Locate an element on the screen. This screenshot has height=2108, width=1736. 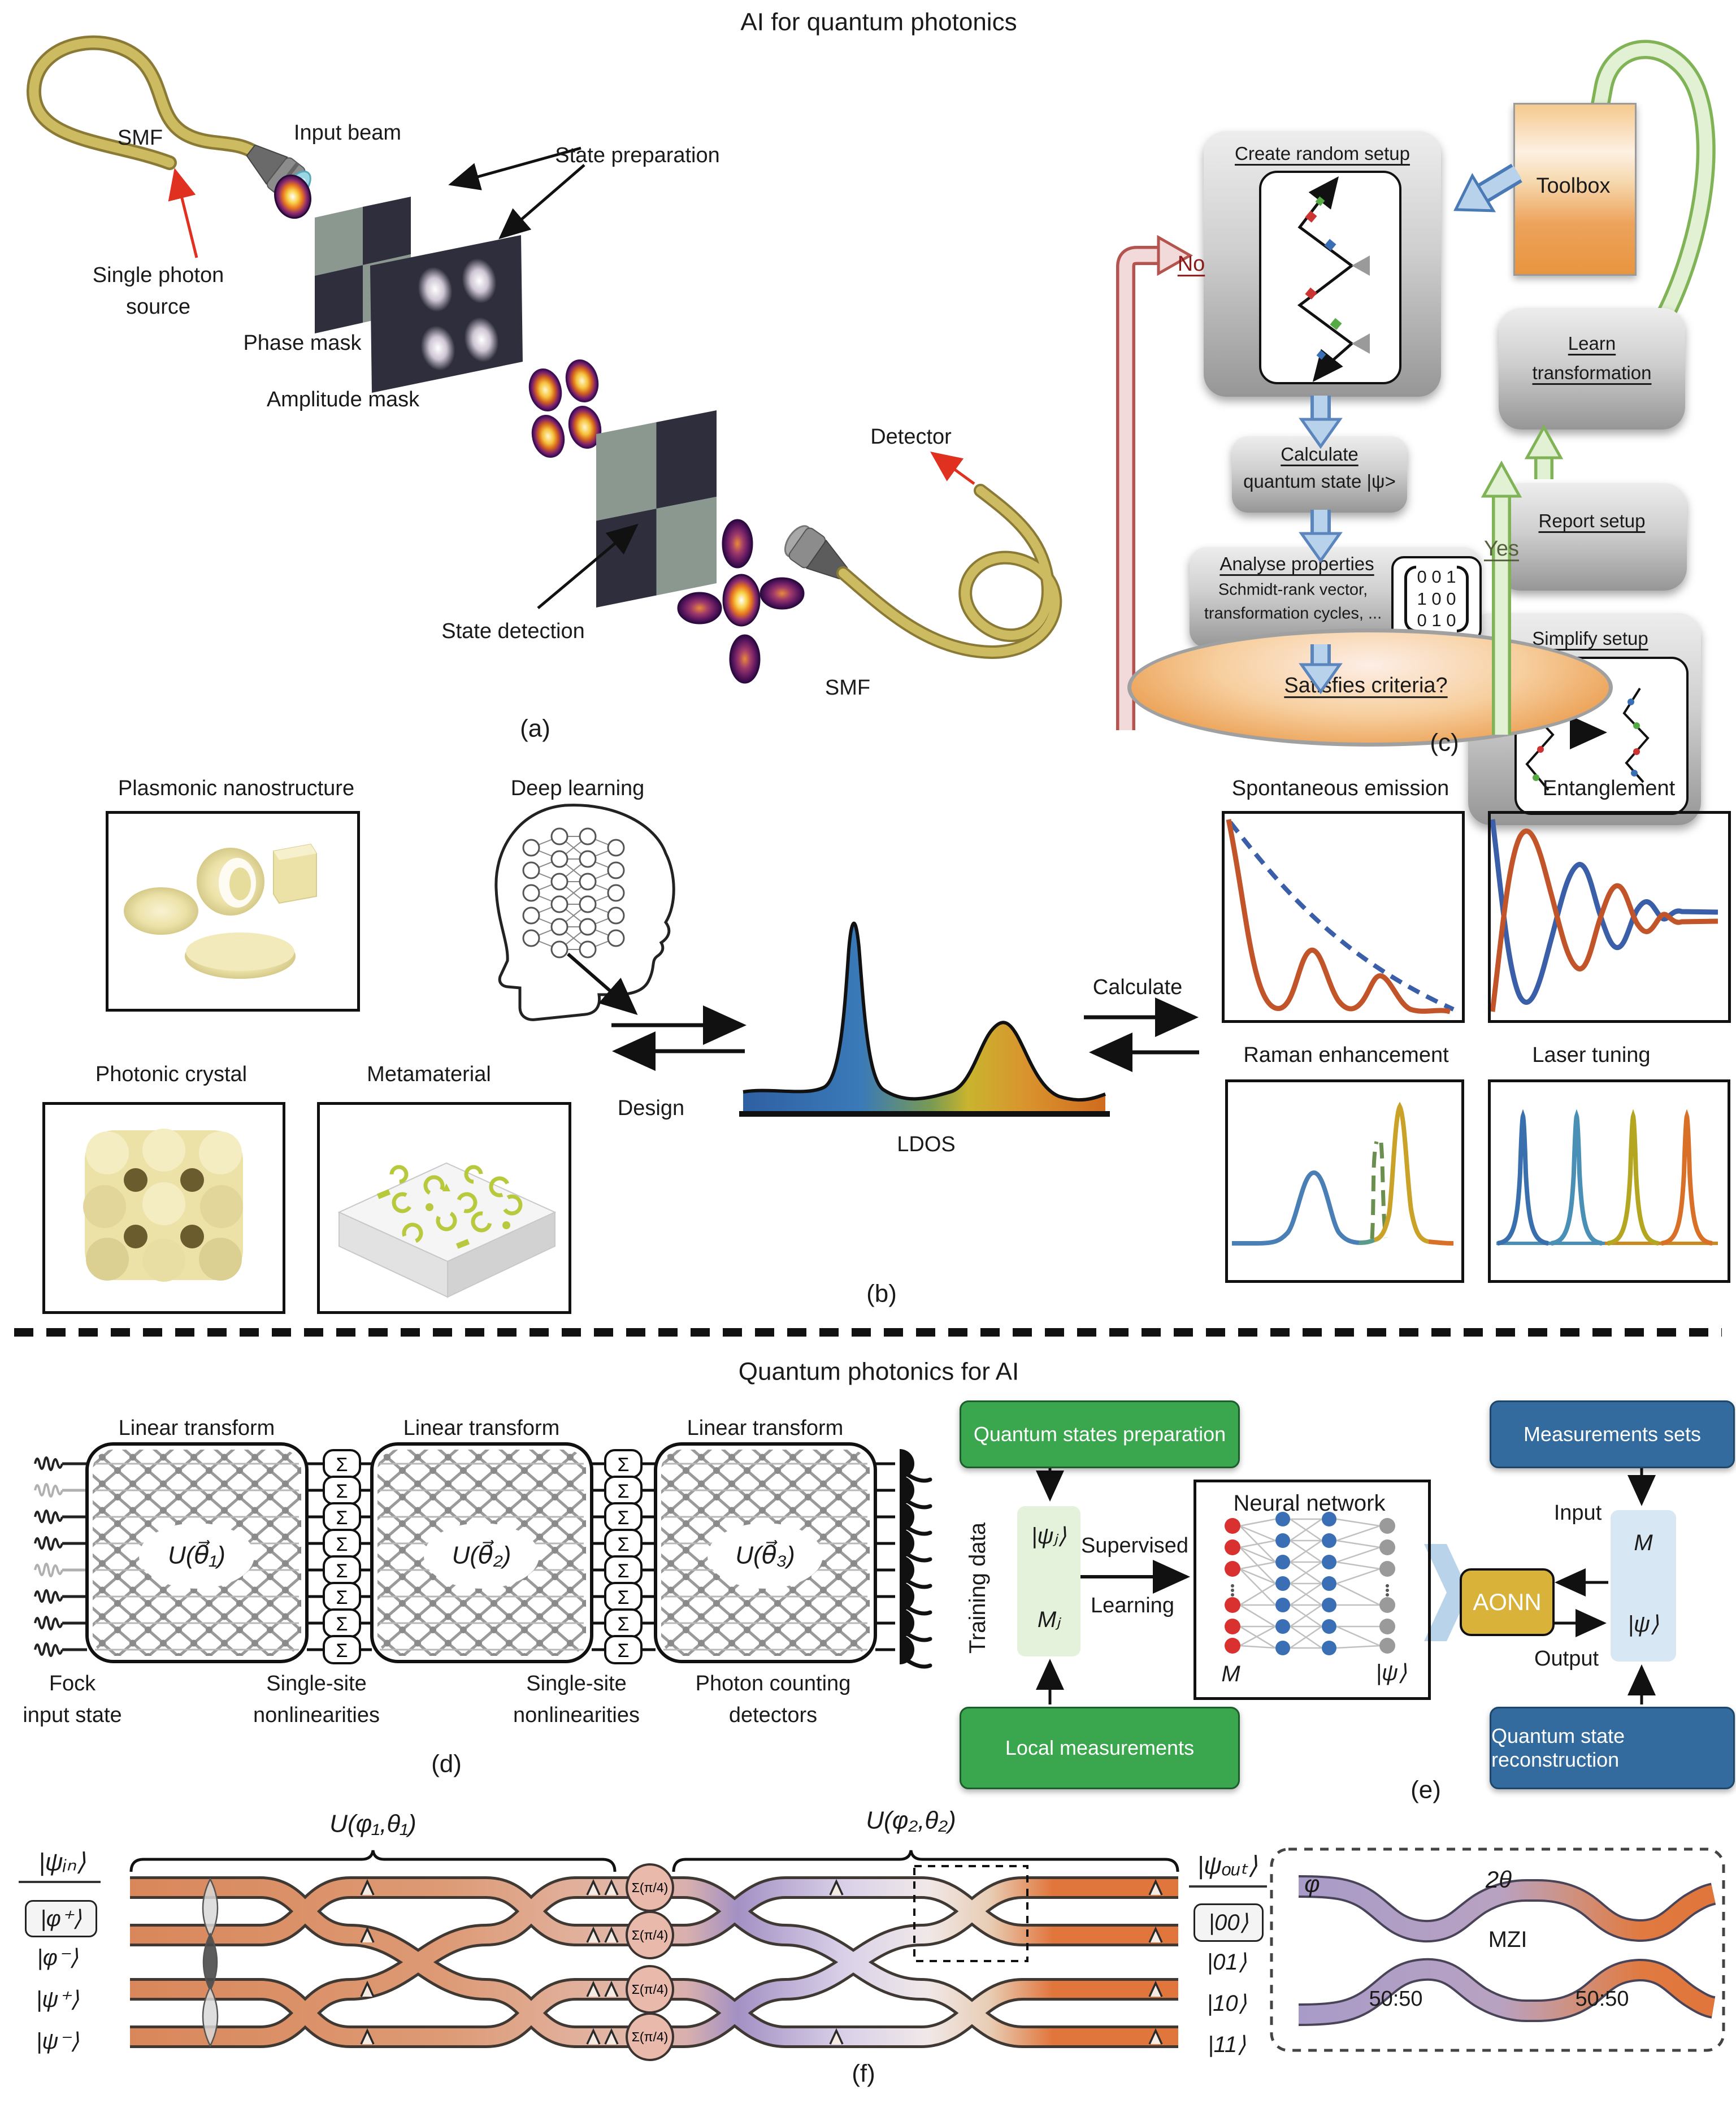
quantum-state-reconstruction-box: Quantum state reconstruction is located at coordinates (1612, 1748).